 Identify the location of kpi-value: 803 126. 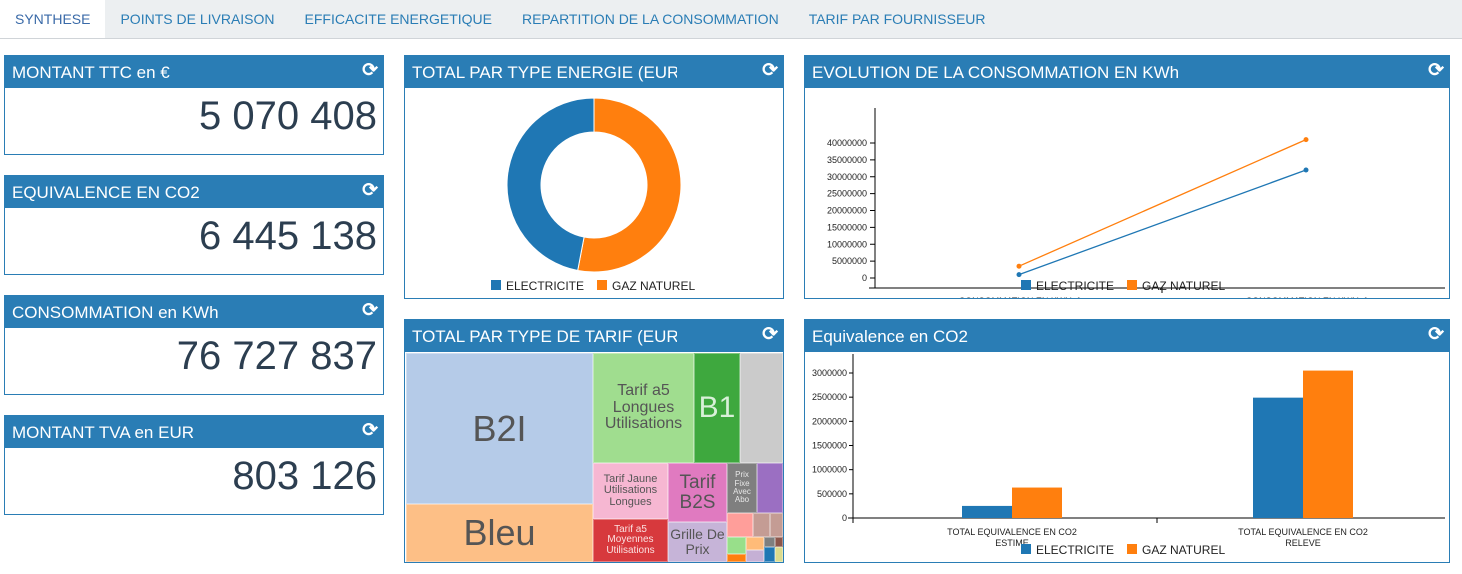
(304, 476).